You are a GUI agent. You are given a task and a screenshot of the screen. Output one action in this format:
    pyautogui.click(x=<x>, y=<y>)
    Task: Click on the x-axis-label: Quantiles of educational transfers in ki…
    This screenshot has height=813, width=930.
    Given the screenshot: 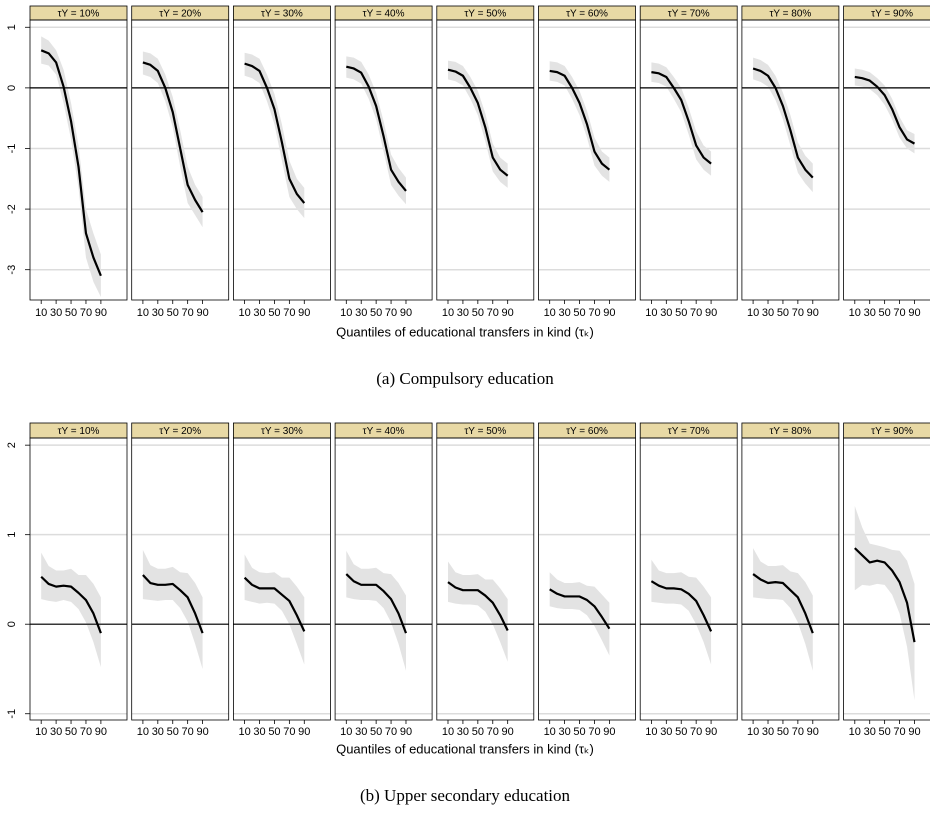 What is the action you would take?
    pyautogui.click(x=465, y=748)
    